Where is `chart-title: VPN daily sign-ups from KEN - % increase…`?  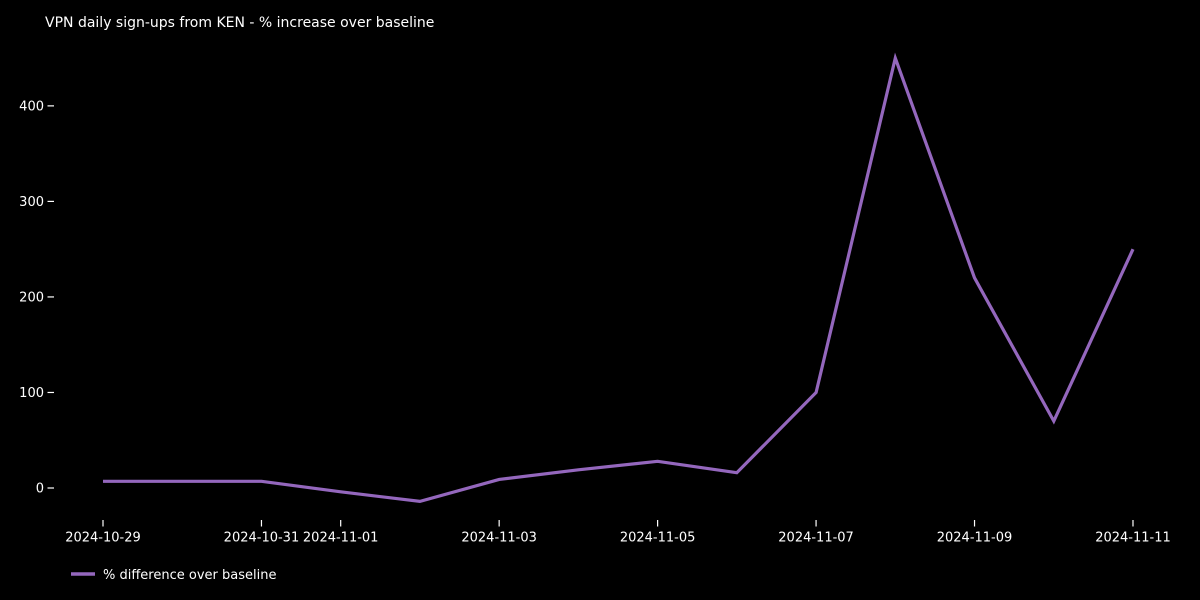
chart-title: VPN daily sign-ups from KEN - % increase… is located at coordinates (239, 23).